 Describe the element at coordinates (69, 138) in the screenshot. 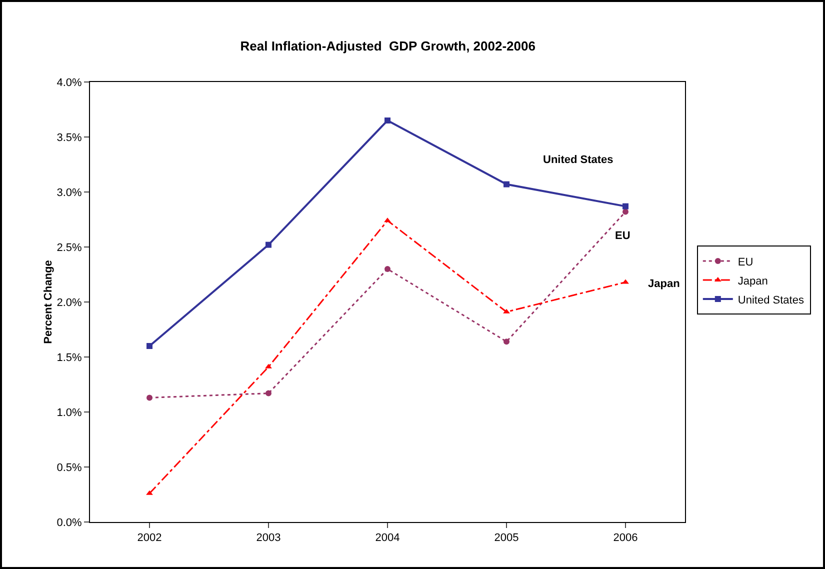

I see `y-tick-label: 3.5%` at that location.